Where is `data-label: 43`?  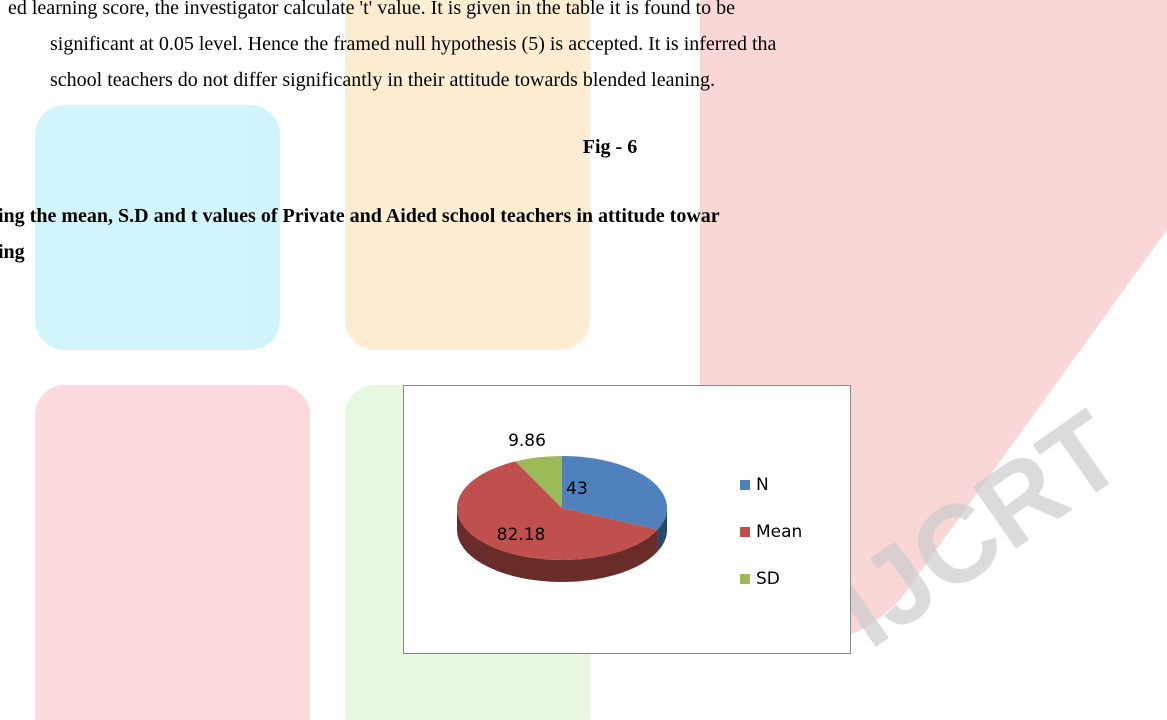 data-label: 43 is located at coordinates (577, 489).